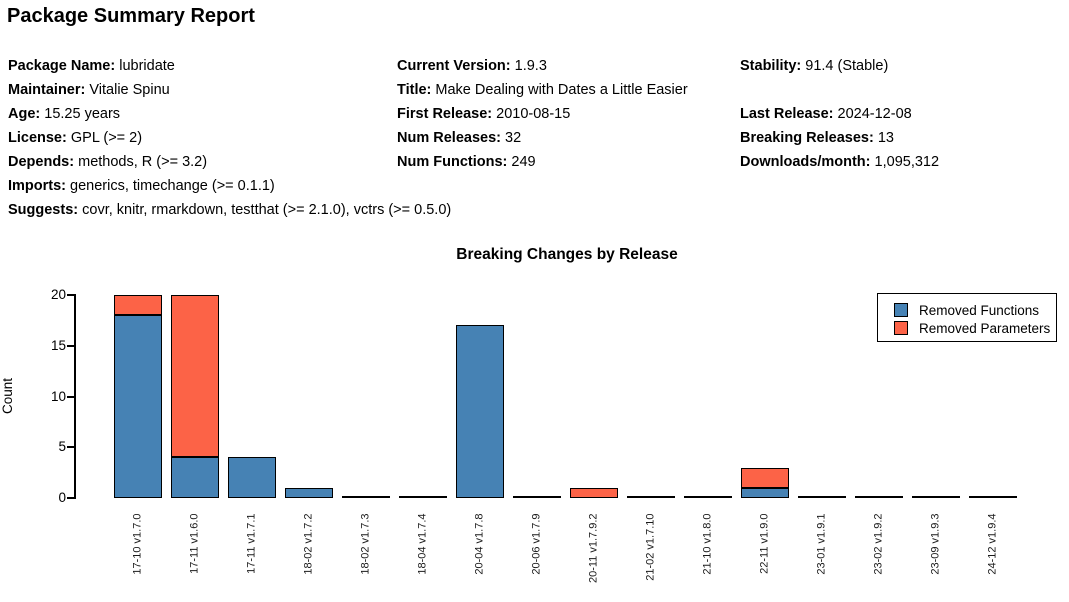 The height and width of the screenshot is (602, 1069). What do you see at coordinates (143, 162) in the screenshot?
I see `field-value: methods, R (>= 3.2)` at bounding box center [143, 162].